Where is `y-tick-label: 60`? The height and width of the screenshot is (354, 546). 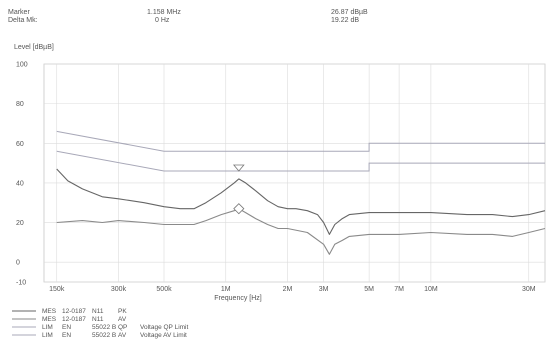
y-tick-label: 60 is located at coordinates (20, 144).